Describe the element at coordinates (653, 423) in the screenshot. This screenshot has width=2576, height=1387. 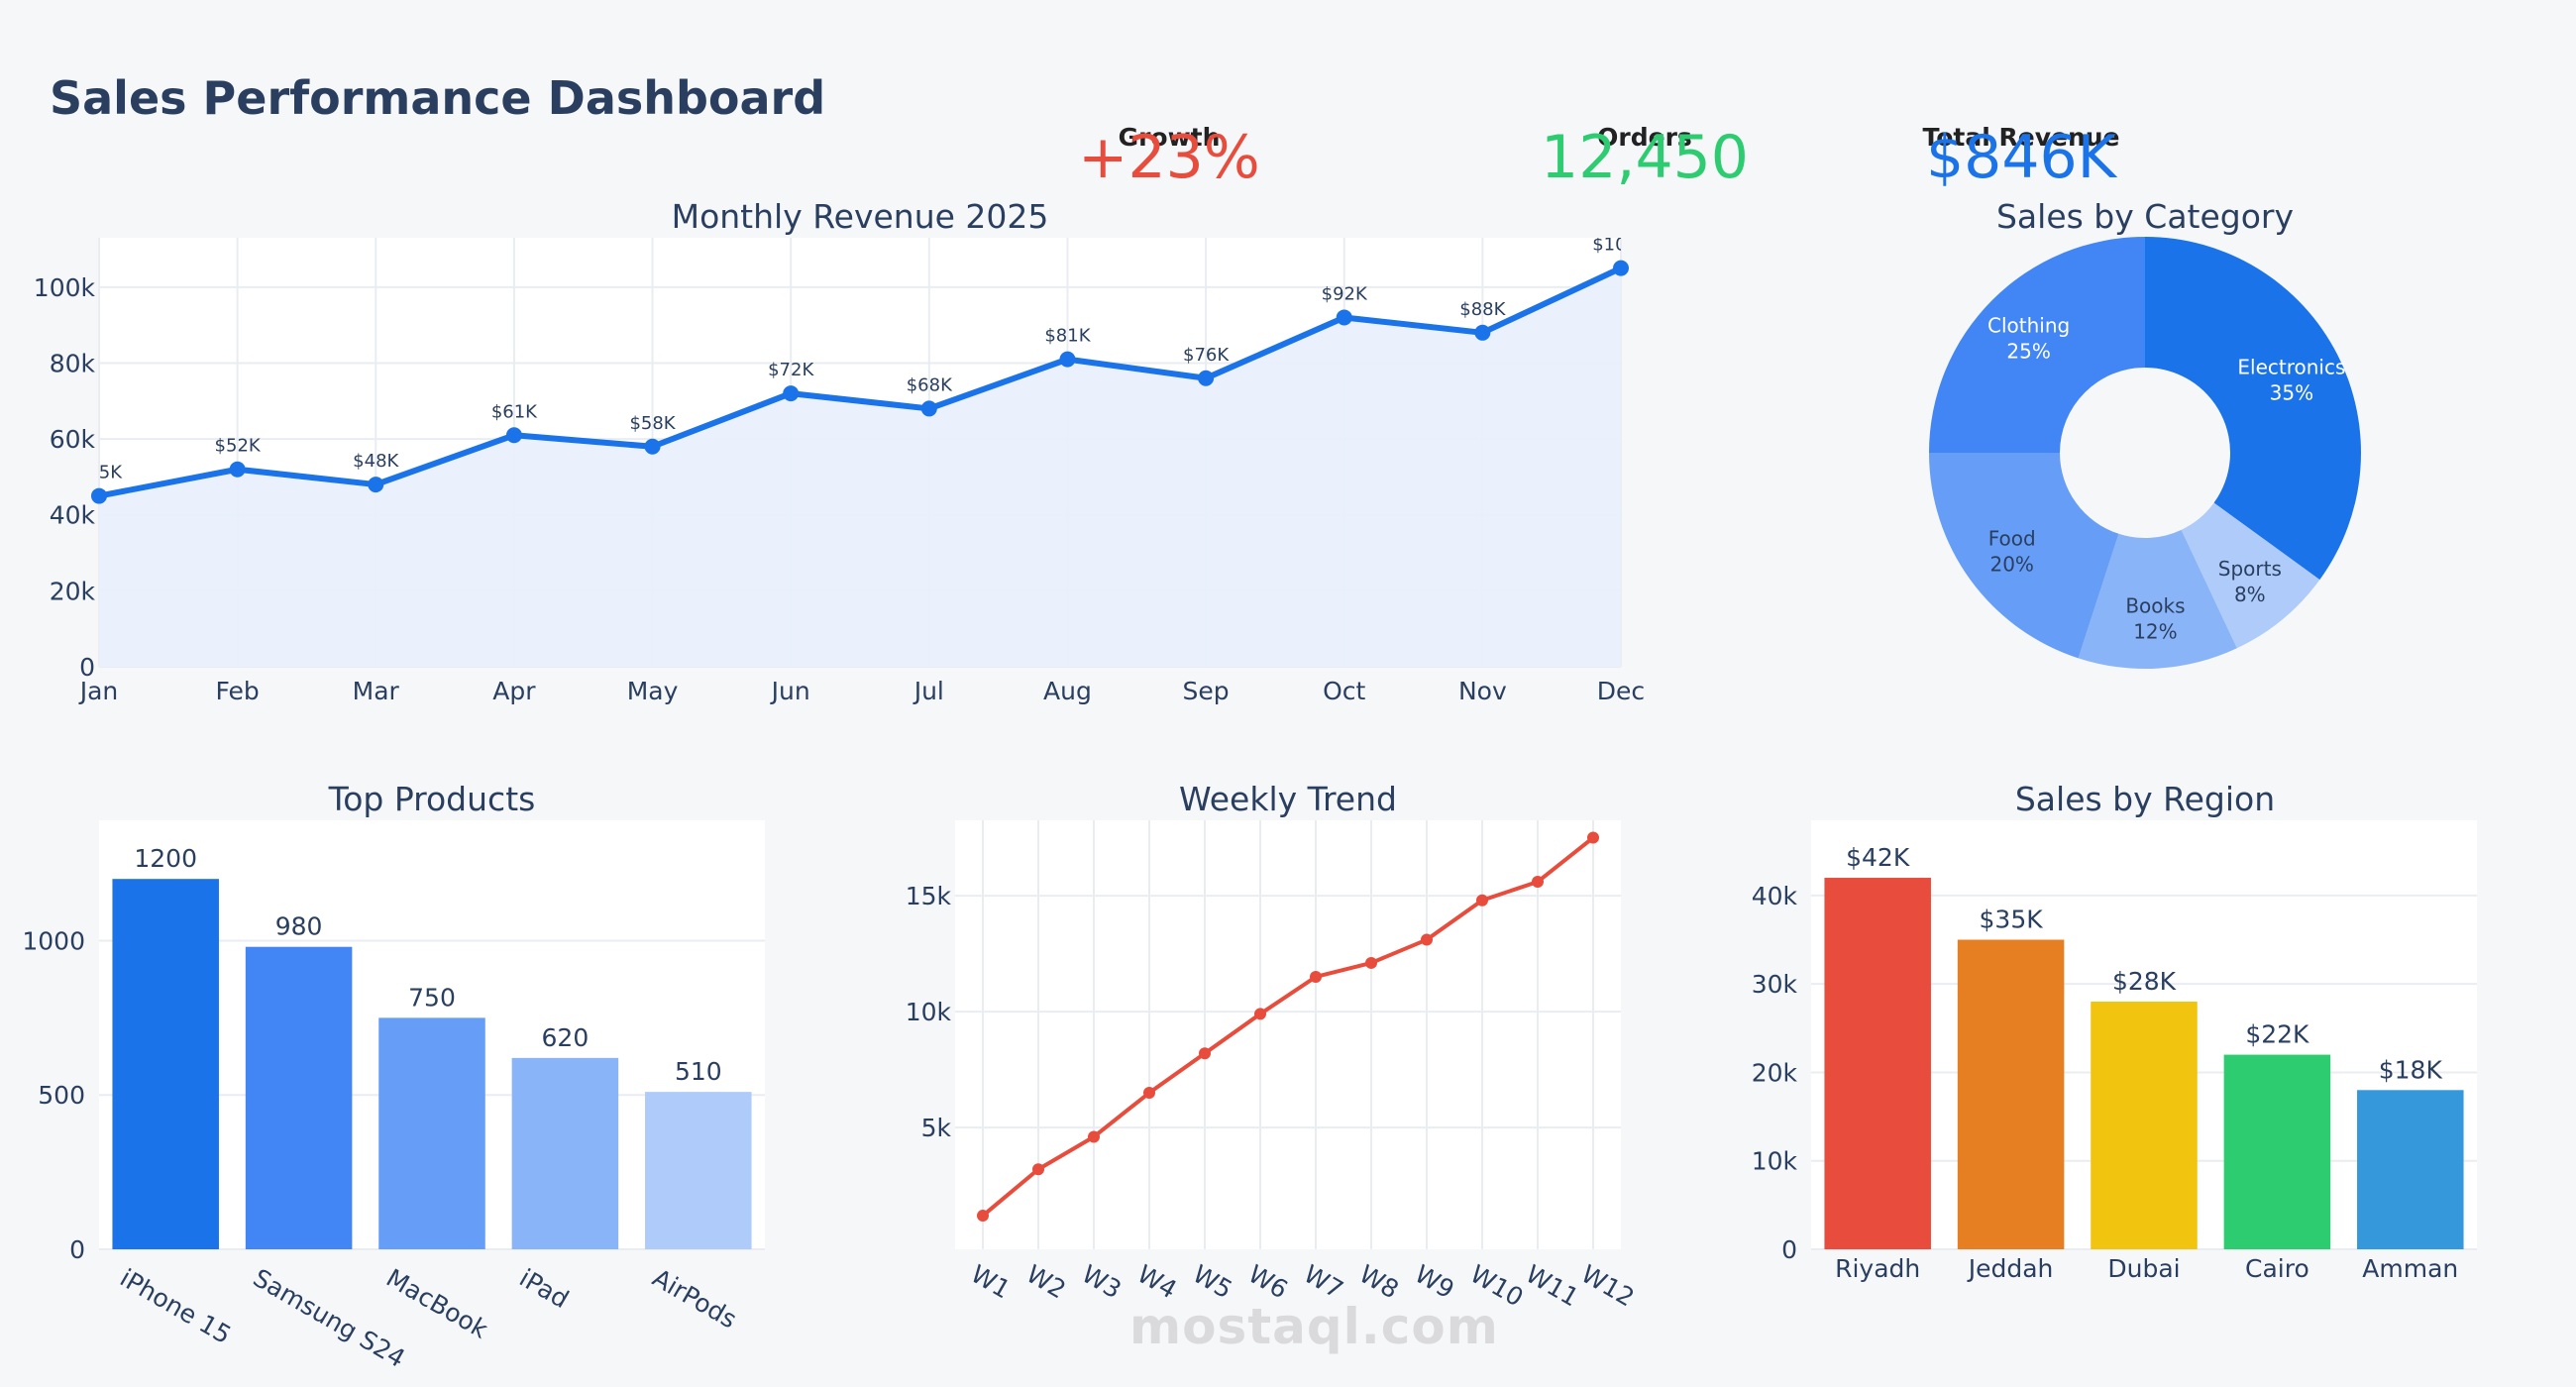
I see `data-label: $58K` at that location.